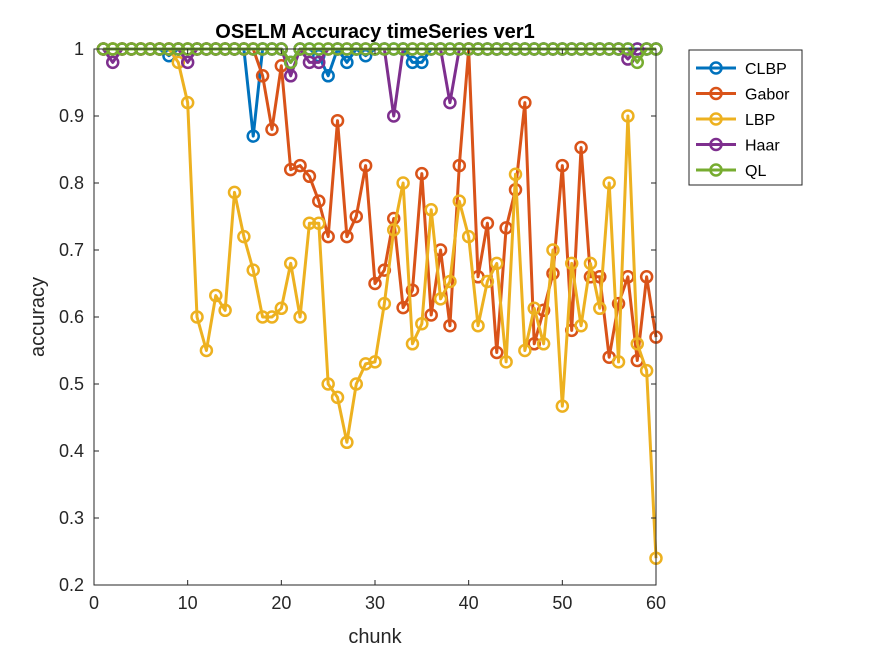 This screenshot has width=875, height=656. Describe the element at coordinates (738, 146) in the screenshot. I see `legend-item-haar: Haar` at that location.